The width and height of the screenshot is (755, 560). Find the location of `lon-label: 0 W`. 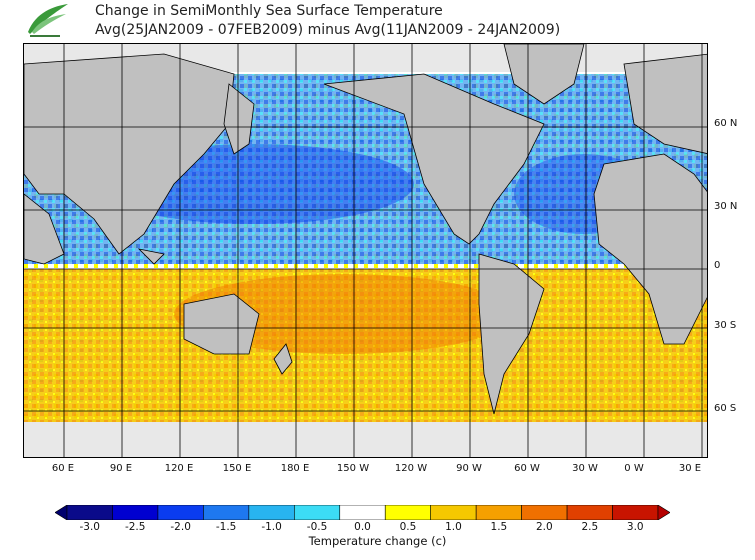

lon-label: 0 W is located at coordinates (634, 468).